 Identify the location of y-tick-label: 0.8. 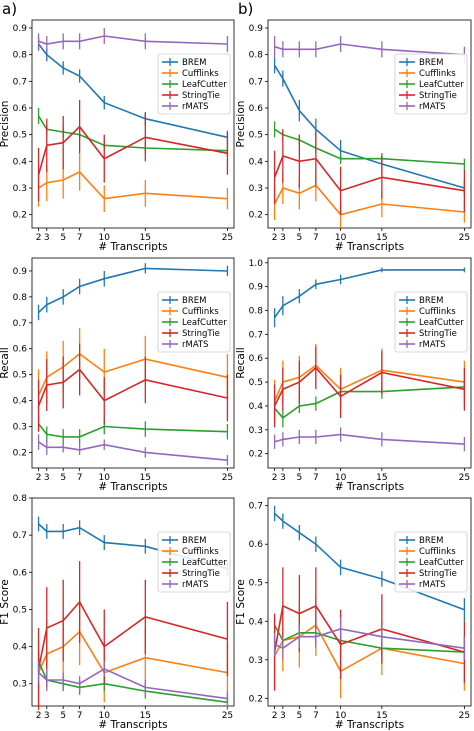
(256, 312).